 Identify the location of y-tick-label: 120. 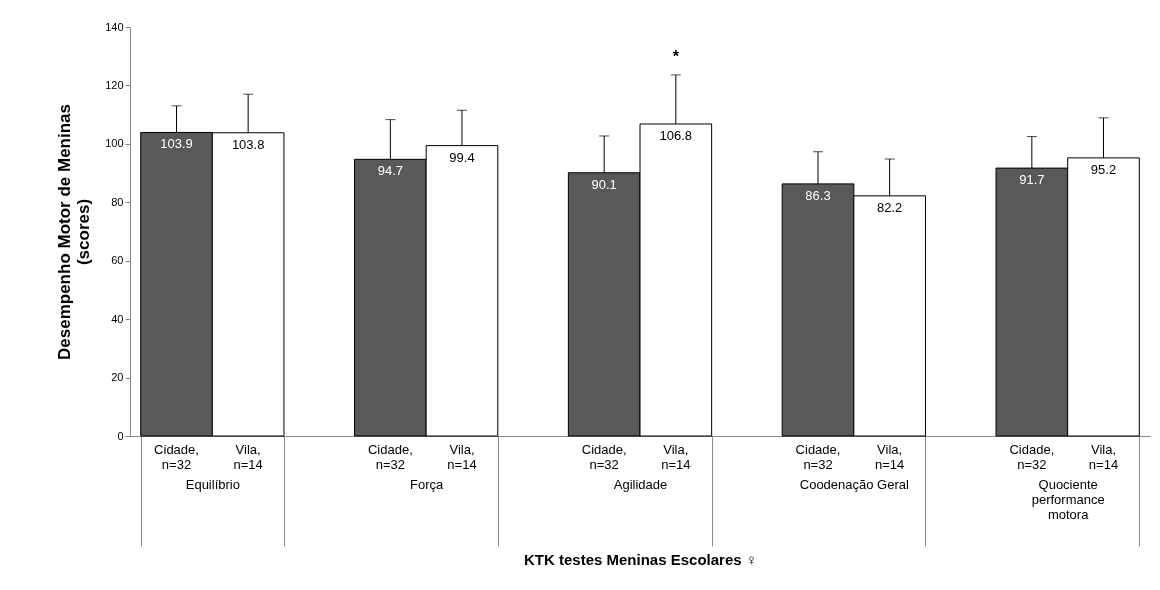
(114, 84).